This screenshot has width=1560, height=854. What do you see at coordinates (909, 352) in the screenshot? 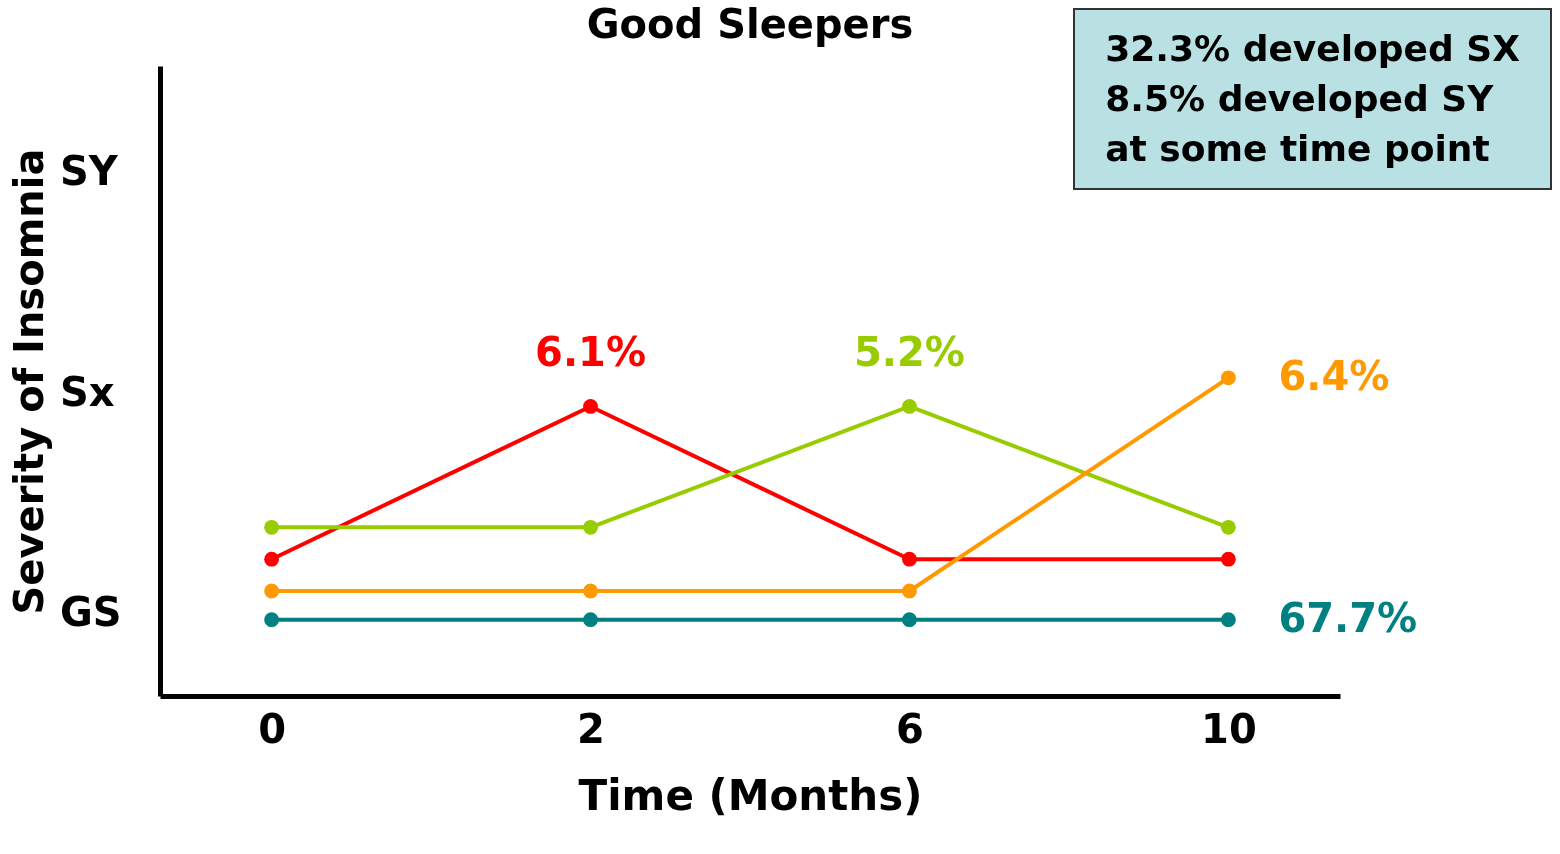
I see `annotation: 5.2%` at bounding box center [909, 352].